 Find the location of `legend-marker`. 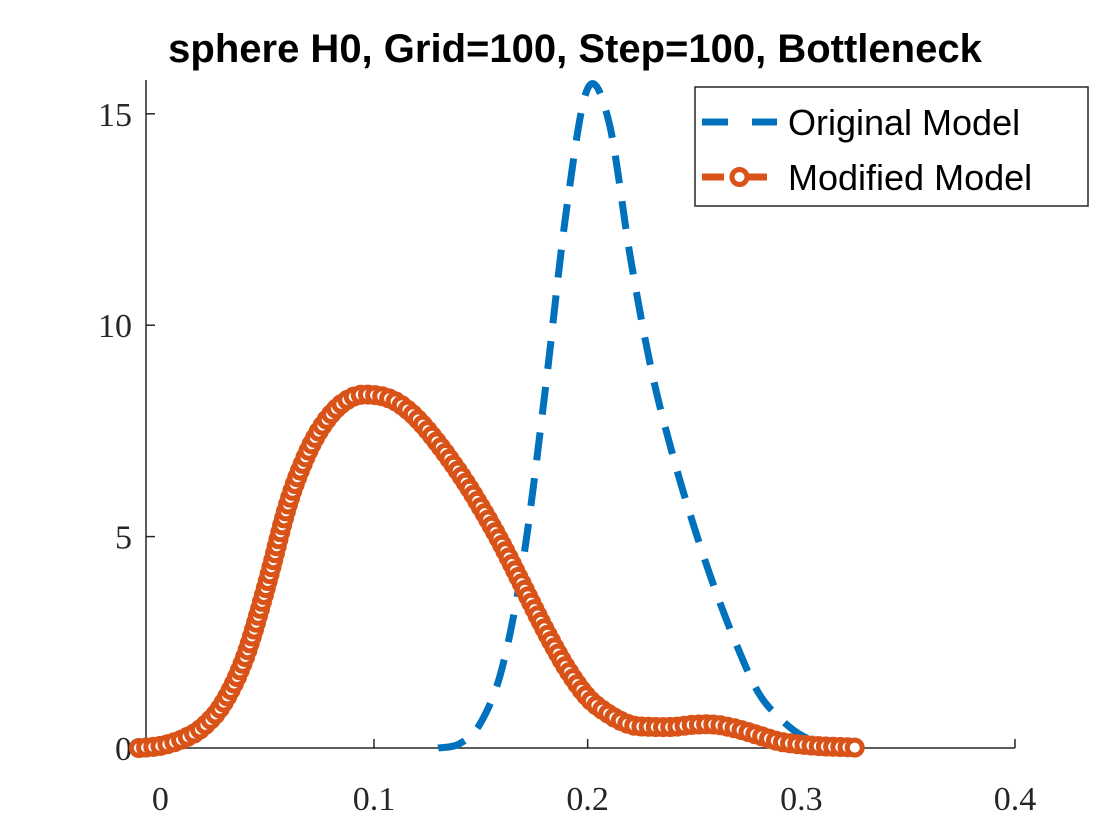

legend-marker is located at coordinates (739, 177).